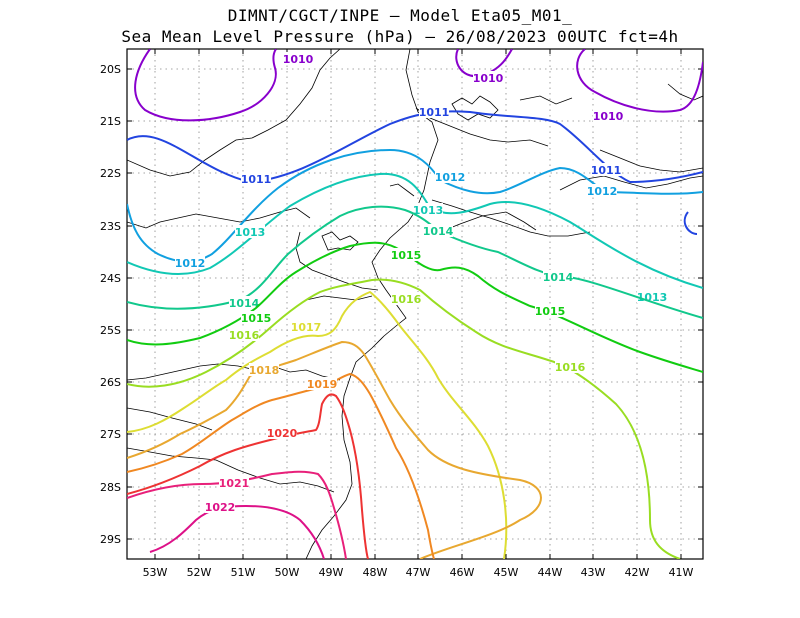 Image resolution: width=800 pixels, height=618 pixels. What do you see at coordinates (110, 330) in the screenshot?
I see `lat-label: 25S` at bounding box center [110, 330].